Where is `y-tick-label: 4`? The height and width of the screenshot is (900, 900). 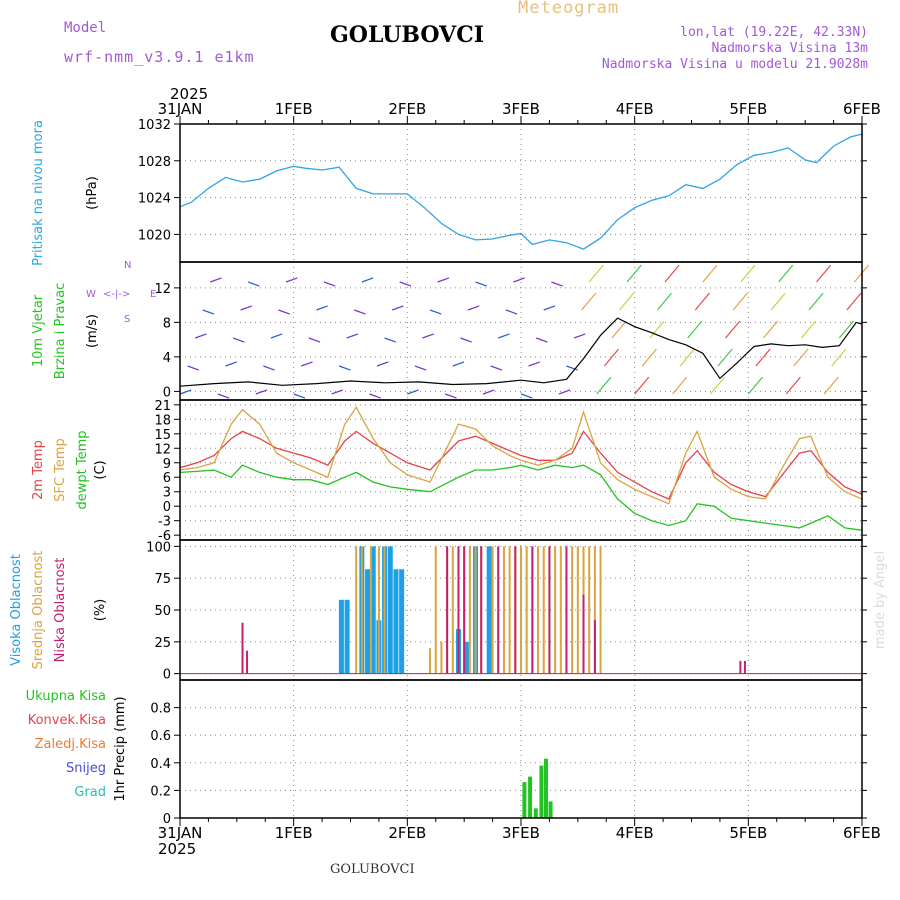 y-tick-label: 4 is located at coordinates (167, 358).